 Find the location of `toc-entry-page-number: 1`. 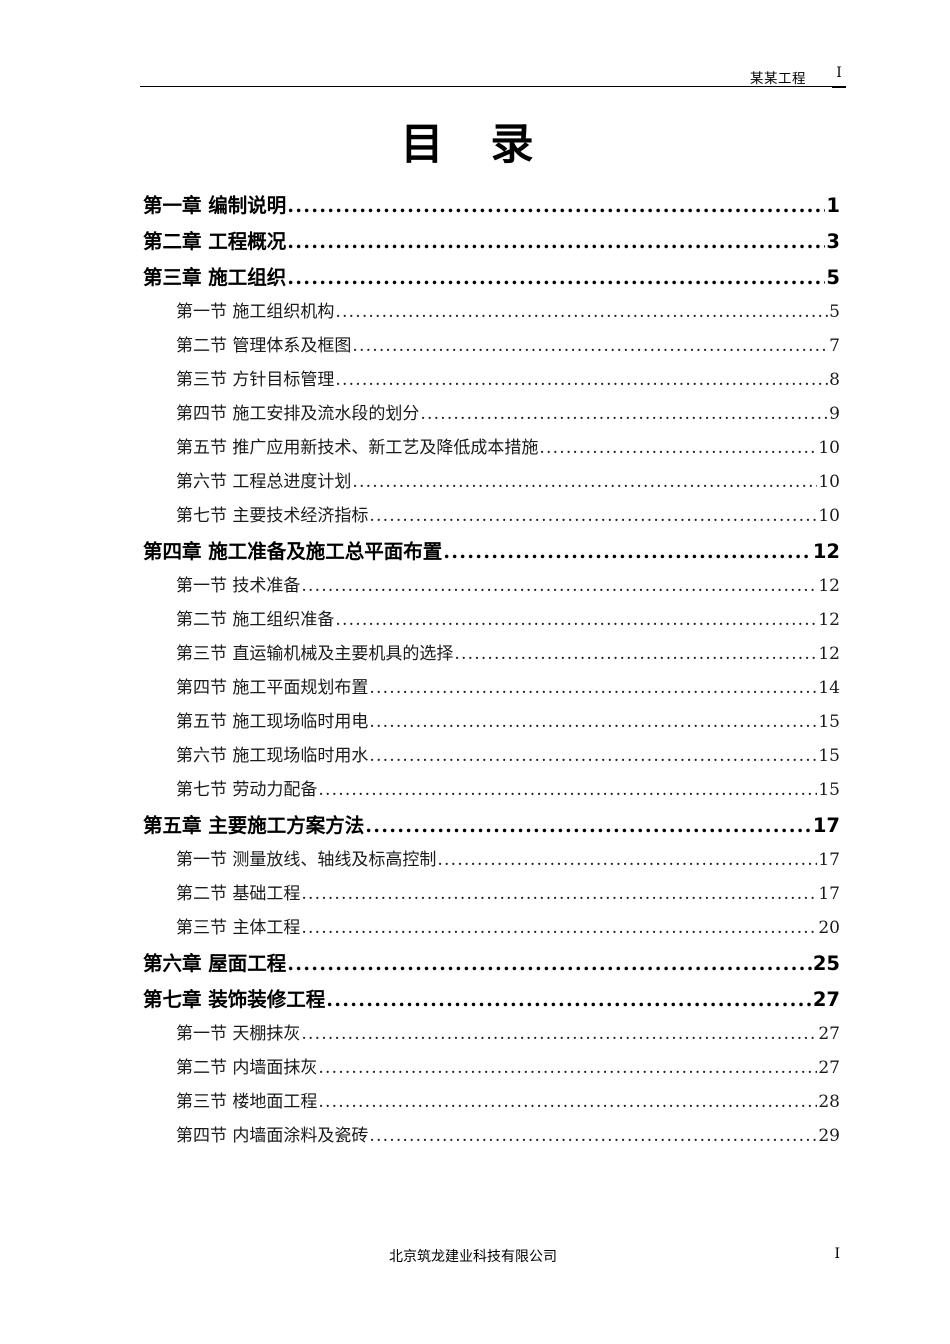

toc-entry-page-number: 1 is located at coordinates (833, 205).